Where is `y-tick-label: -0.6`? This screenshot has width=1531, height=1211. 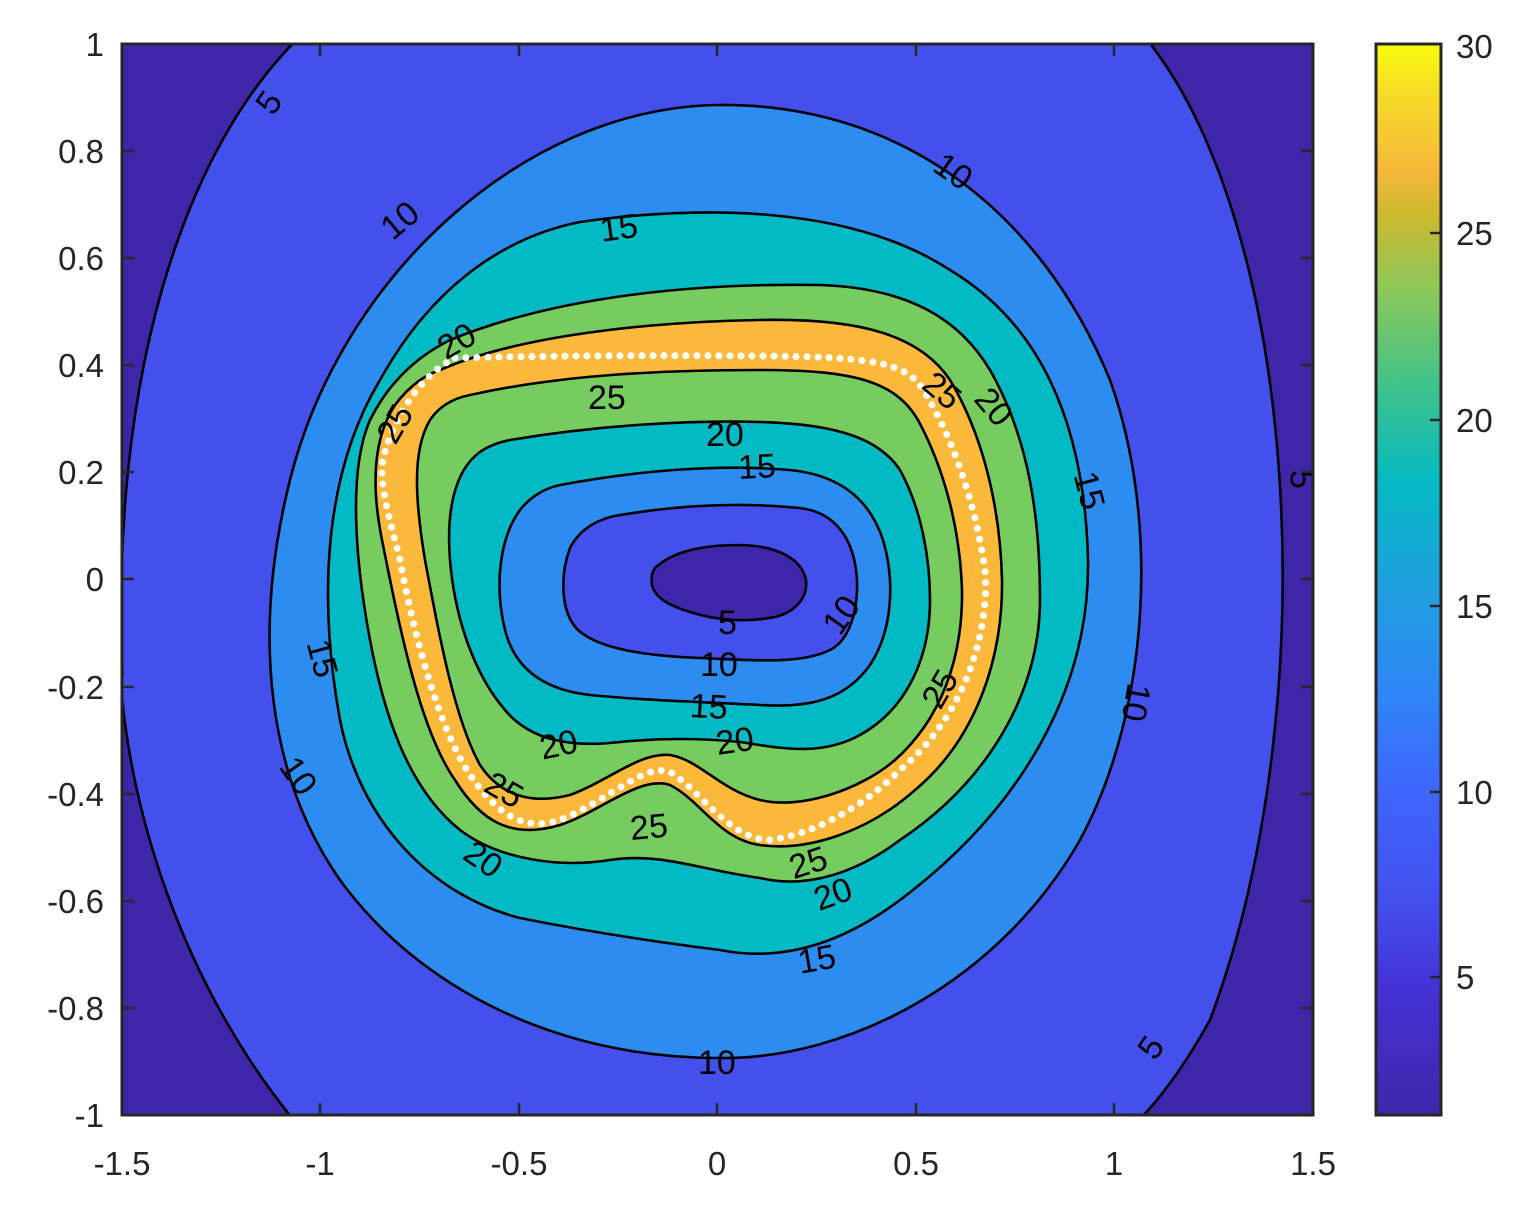 y-tick-label: -0.6 is located at coordinates (75, 901).